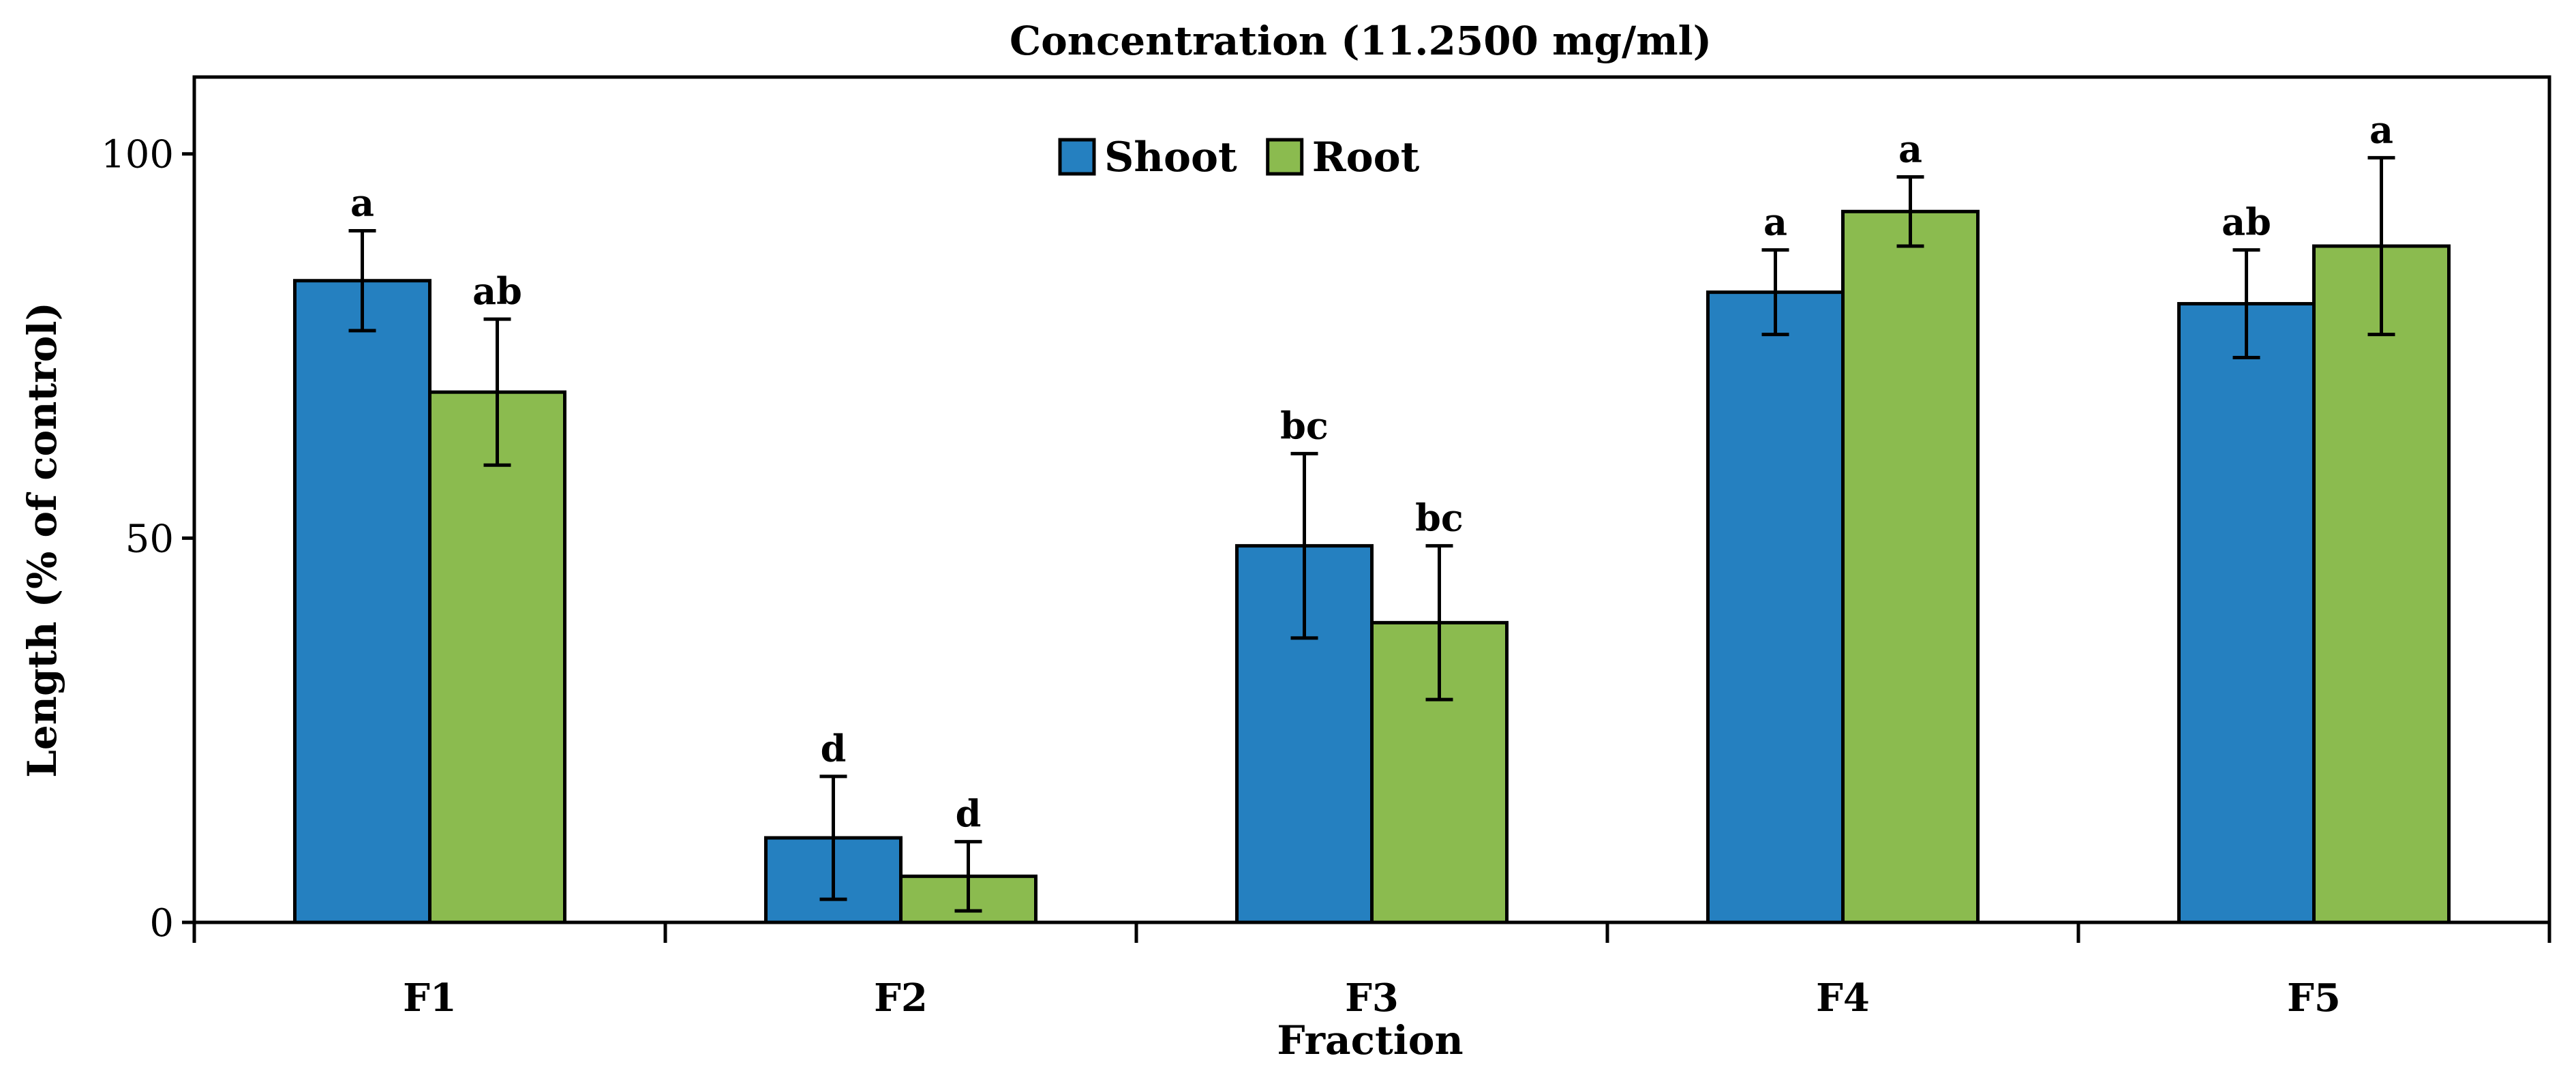 Image resolution: width=2576 pixels, height=1086 pixels. What do you see at coordinates (1910, 566) in the screenshot?
I see `bar-root-f4` at bounding box center [1910, 566].